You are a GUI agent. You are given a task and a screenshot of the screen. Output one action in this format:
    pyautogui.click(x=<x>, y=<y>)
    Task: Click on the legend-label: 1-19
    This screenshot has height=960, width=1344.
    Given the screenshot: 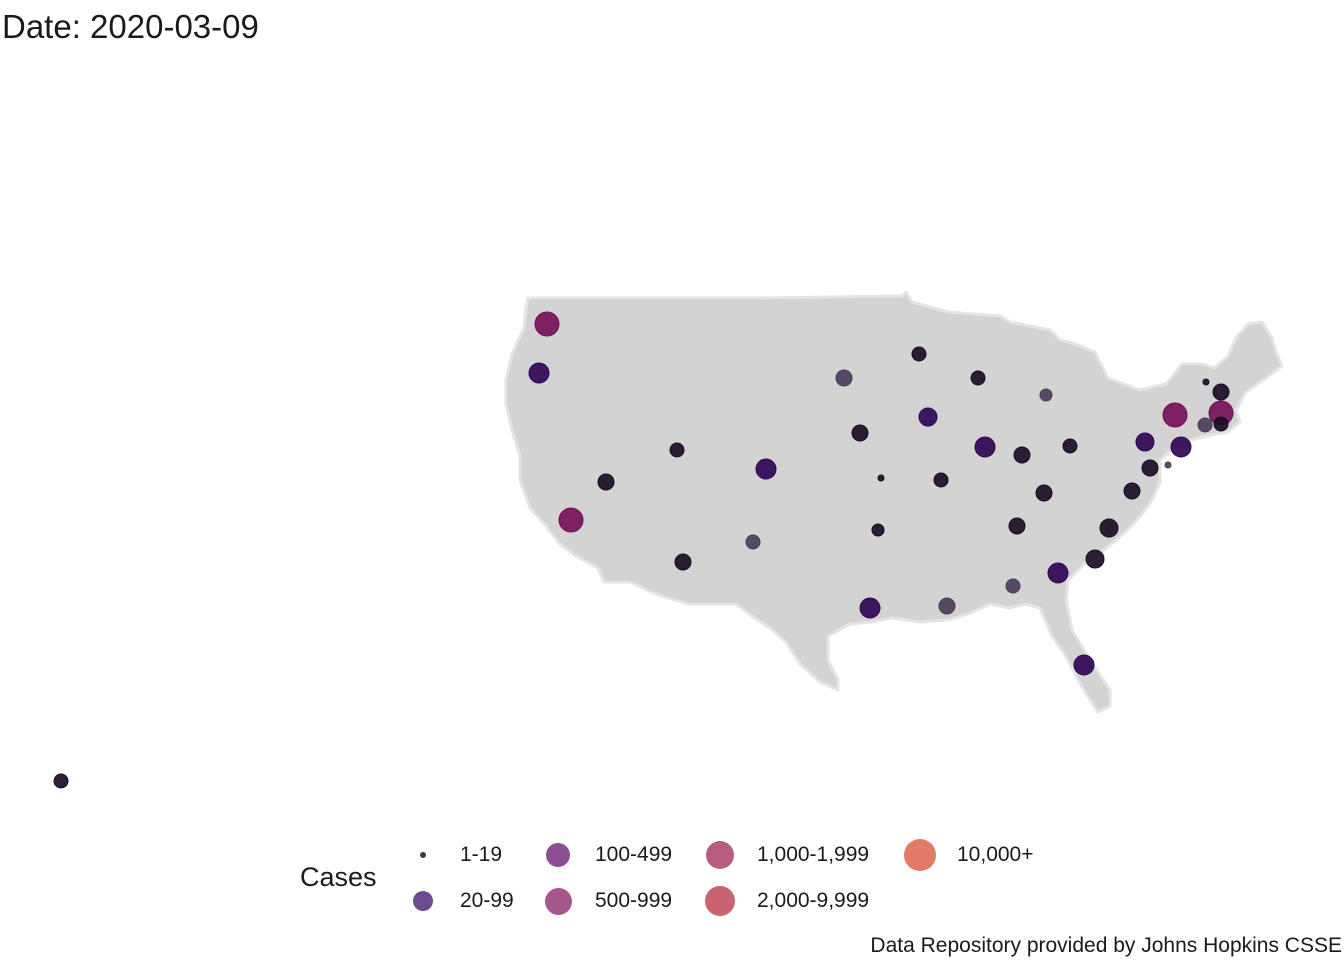 What is the action you would take?
    pyautogui.click(x=481, y=854)
    